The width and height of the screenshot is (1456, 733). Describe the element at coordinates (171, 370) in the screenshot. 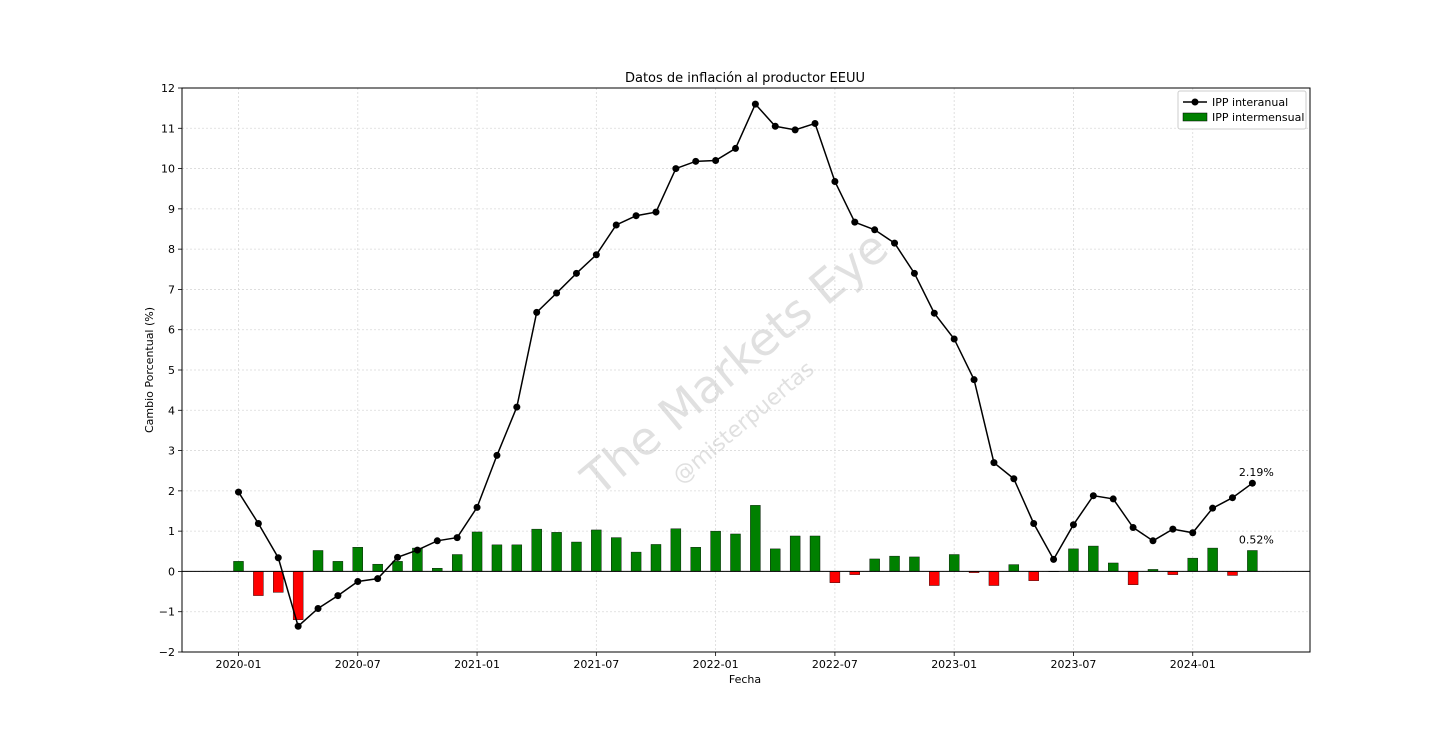

I see `y-tick-label: 5` at that location.